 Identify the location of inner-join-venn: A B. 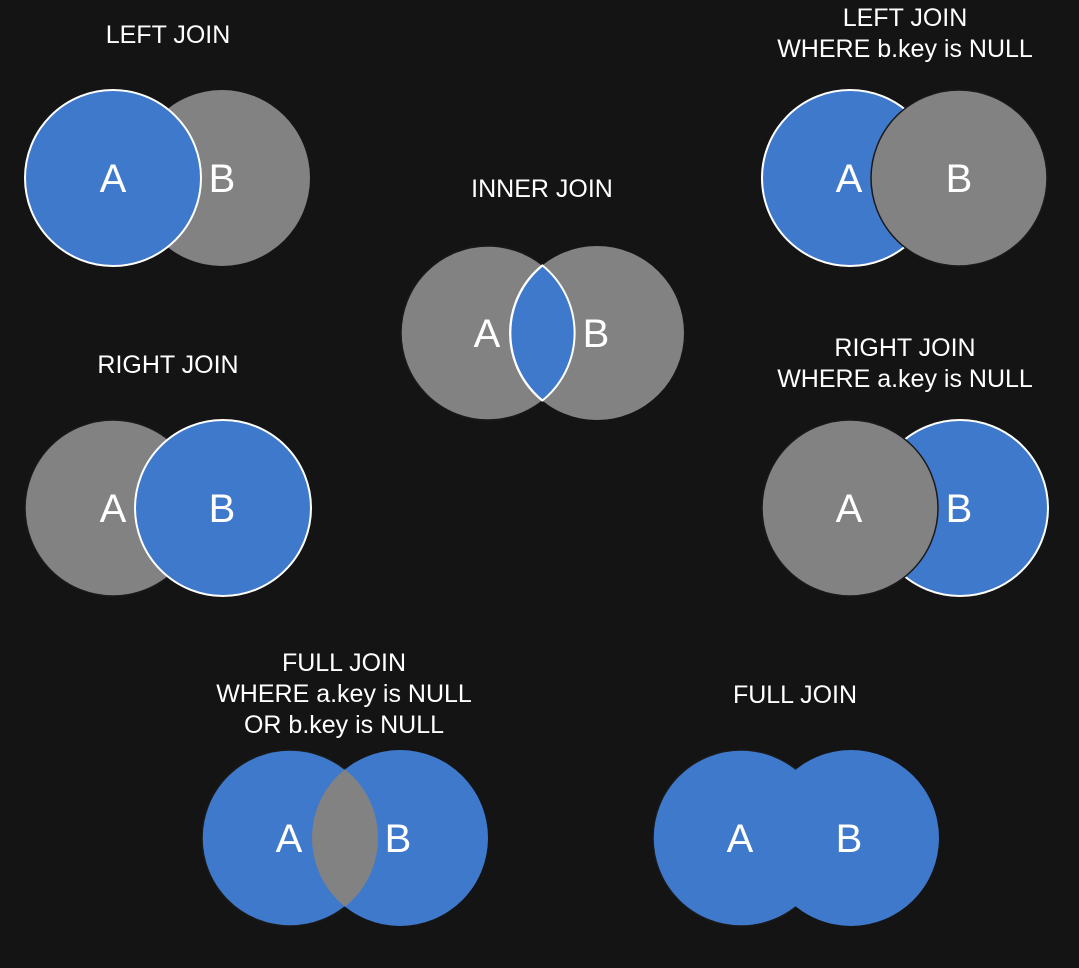
(542, 333).